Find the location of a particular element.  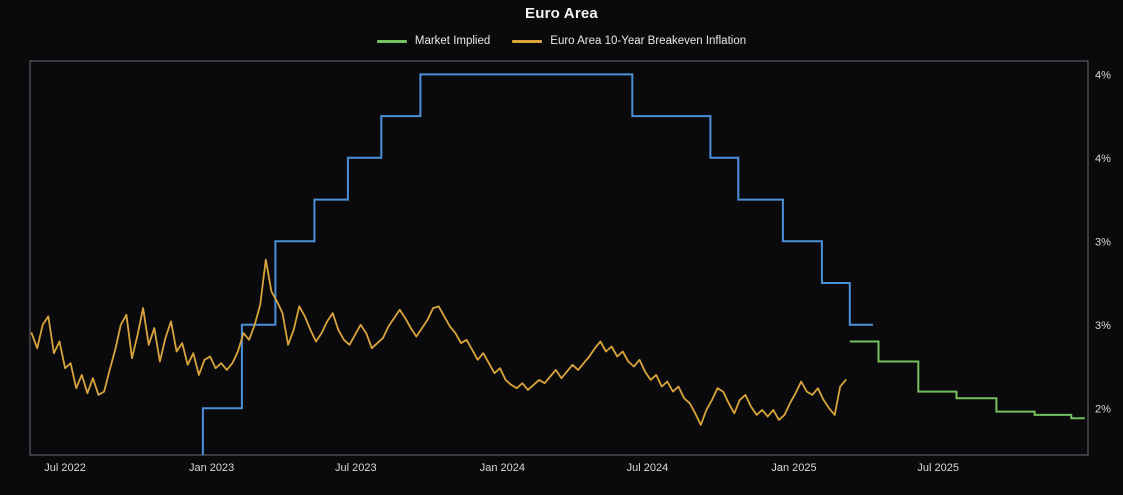

y-axis-label: 2% is located at coordinates (1103, 409).